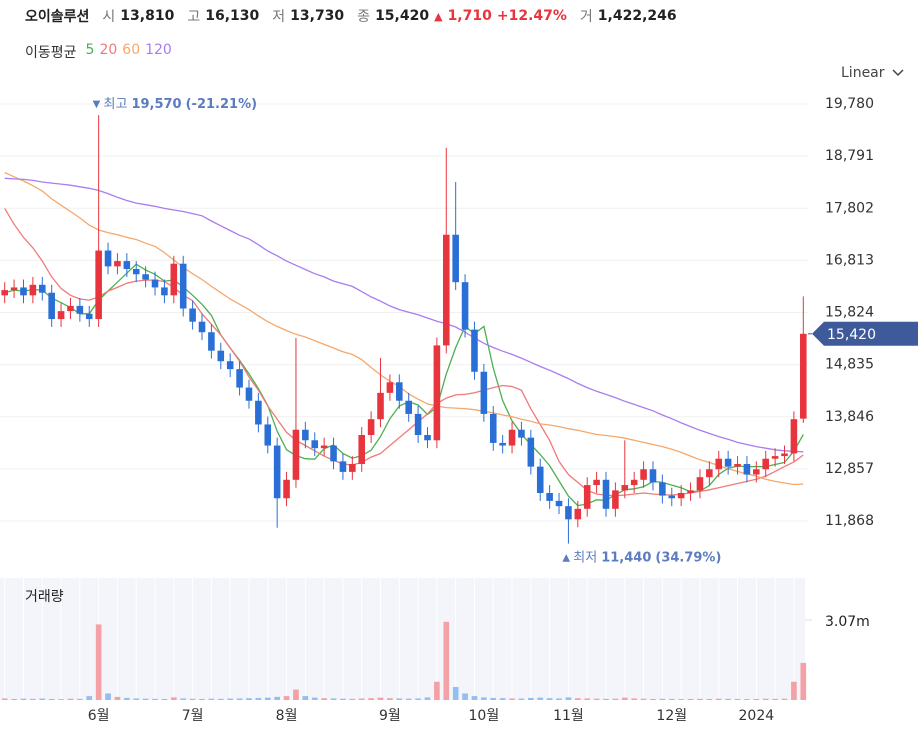 The image size is (918, 731). Describe the element at coordinates (402, 639) in the screenshot. I see `volume-panel` at that location.